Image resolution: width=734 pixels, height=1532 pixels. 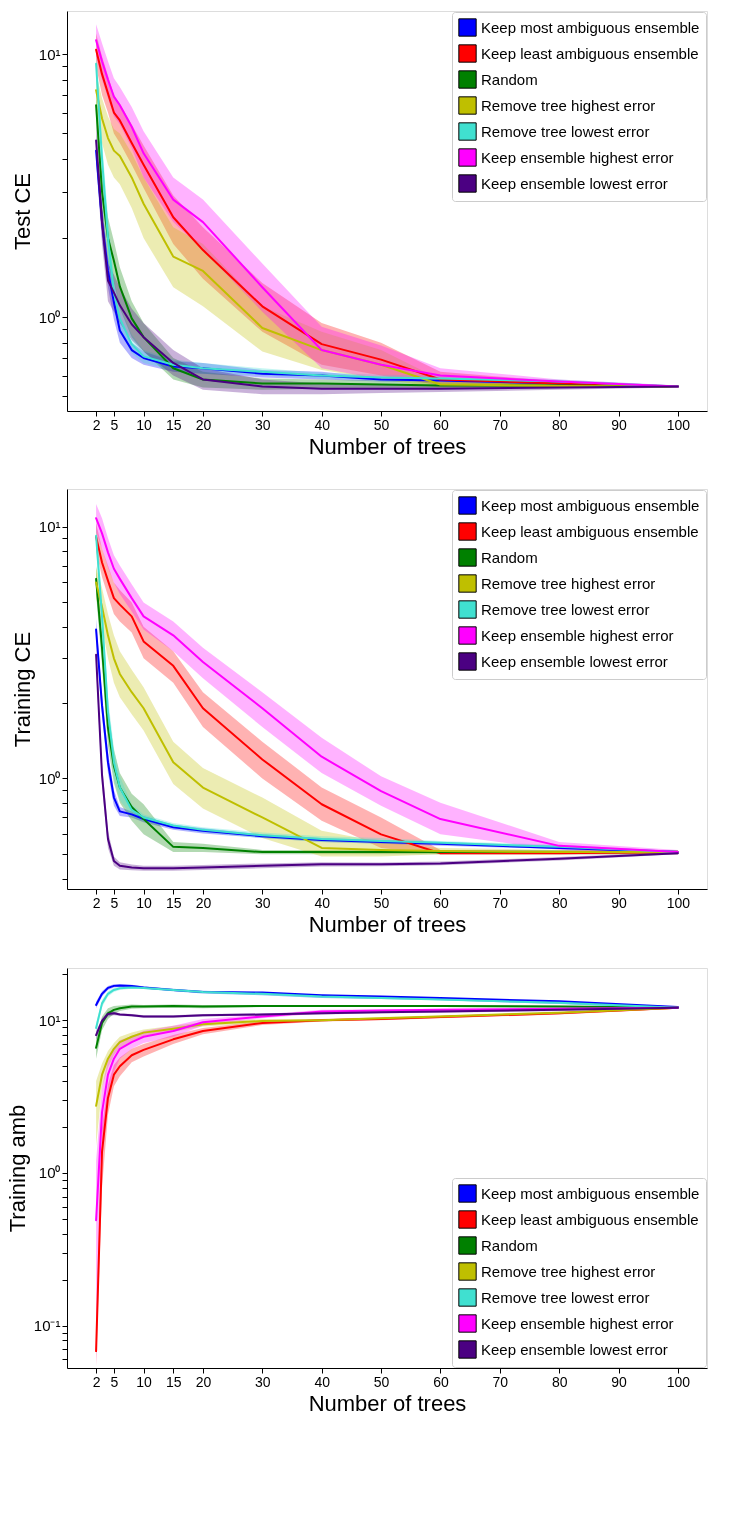 What do you see at coordinates (22, 211) in the screenshot?
I see `y-axis-title: Test CE` at bounding box center [22, 211].